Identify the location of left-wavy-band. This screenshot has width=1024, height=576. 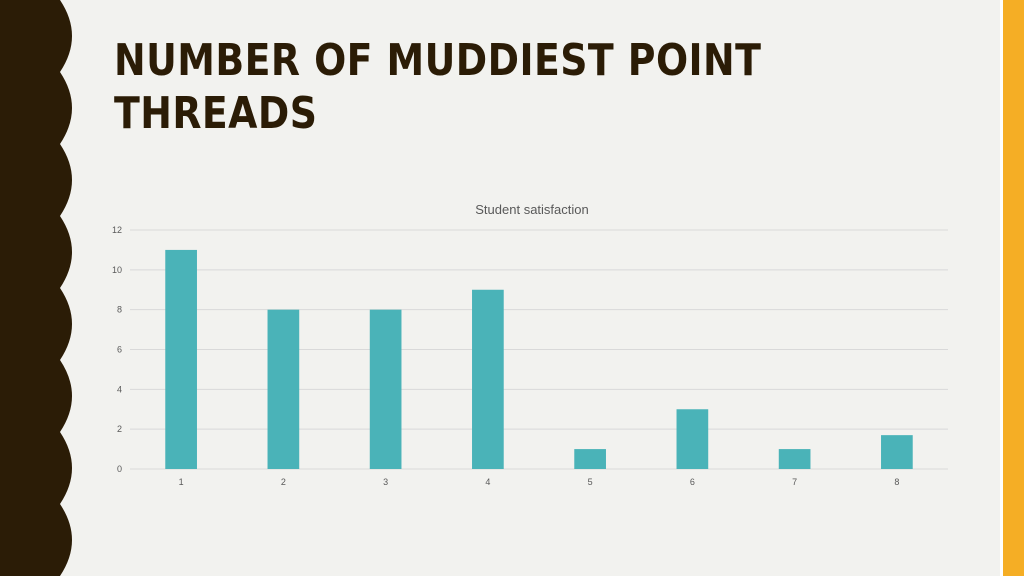
(36, 288).